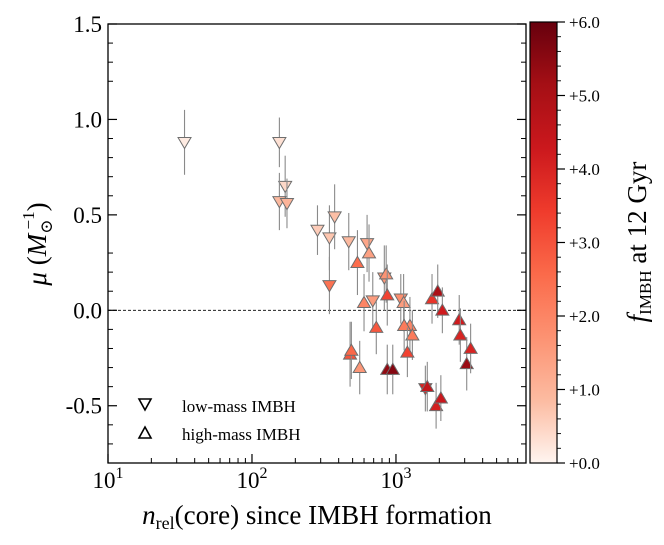 This screenshot has width=664, height=545. What do you see at coordinates (584, 390) in the screenshot?
I see `colorbar-tick-label: +1.0` at bounding box center [584, 390].